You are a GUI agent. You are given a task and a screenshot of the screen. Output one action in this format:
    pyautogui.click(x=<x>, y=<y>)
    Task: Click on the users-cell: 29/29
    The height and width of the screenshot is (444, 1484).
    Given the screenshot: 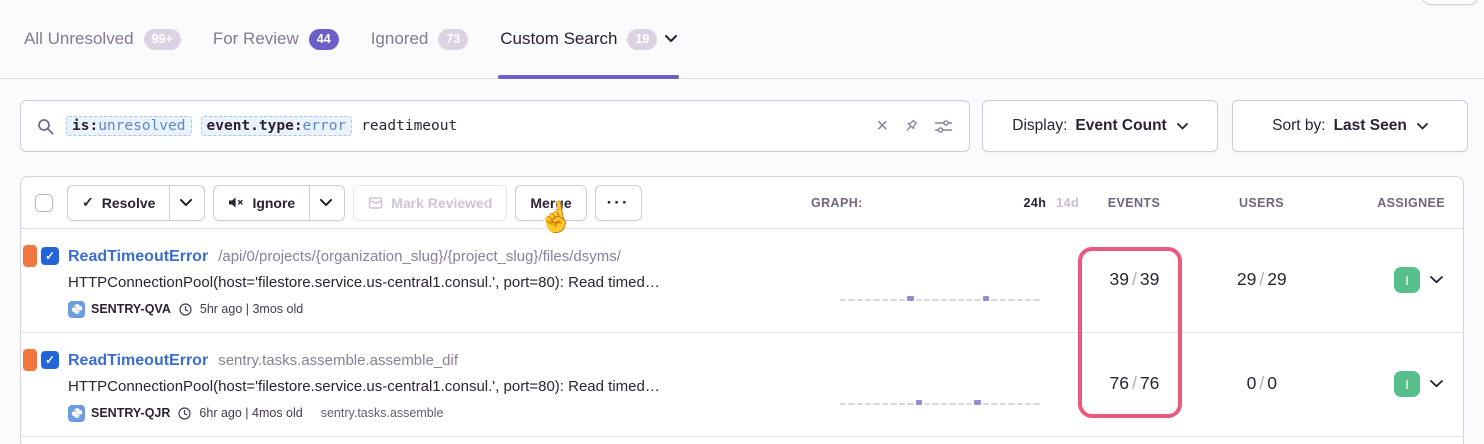 What is the action you would take?
    pyautogui.click(x=1261, y=280)
    